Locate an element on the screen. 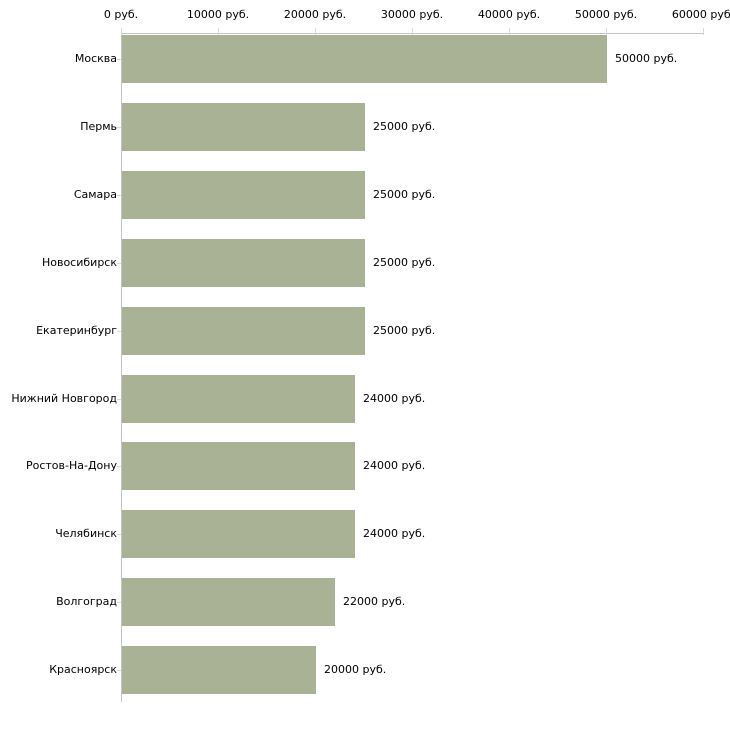 The height and width of the screenshot is (730, 730). y-axis-line is located at coordinates (121, 367).